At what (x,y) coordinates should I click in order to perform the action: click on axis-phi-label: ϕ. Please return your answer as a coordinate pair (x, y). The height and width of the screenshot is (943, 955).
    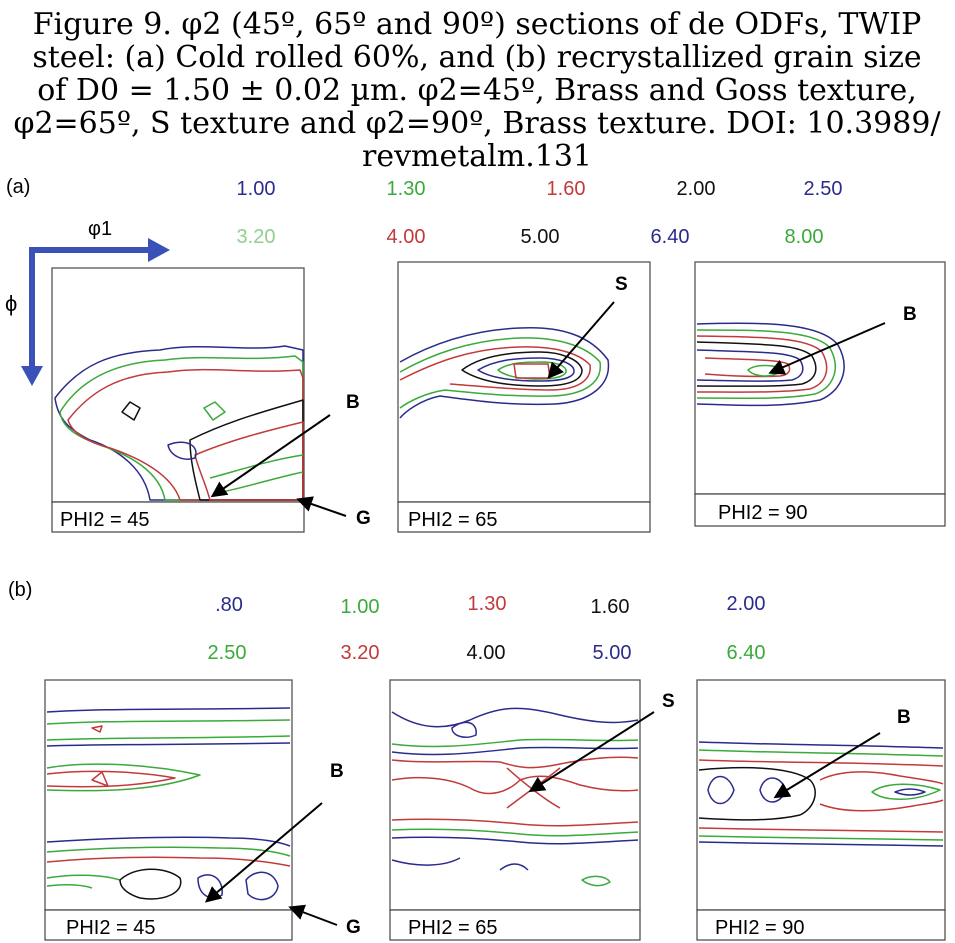
    Looking at the image, I should click on (11, 303).